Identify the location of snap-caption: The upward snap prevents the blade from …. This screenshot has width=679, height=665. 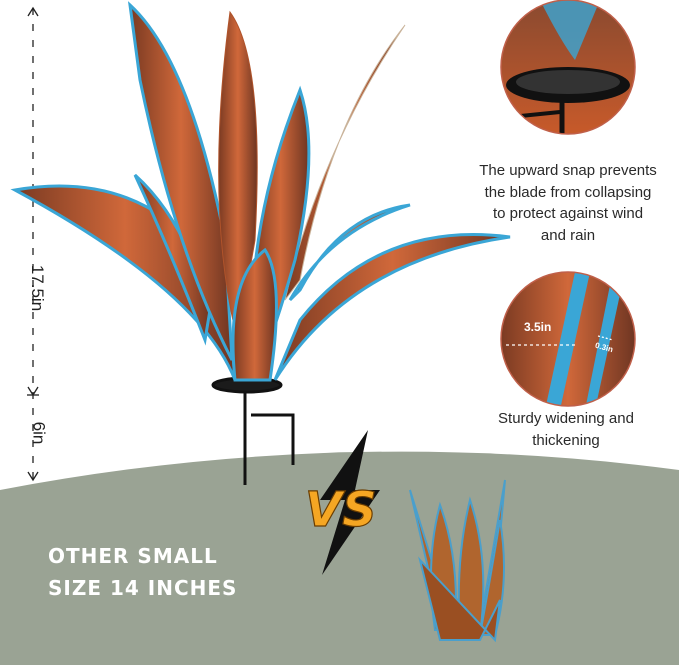
(568, 203).